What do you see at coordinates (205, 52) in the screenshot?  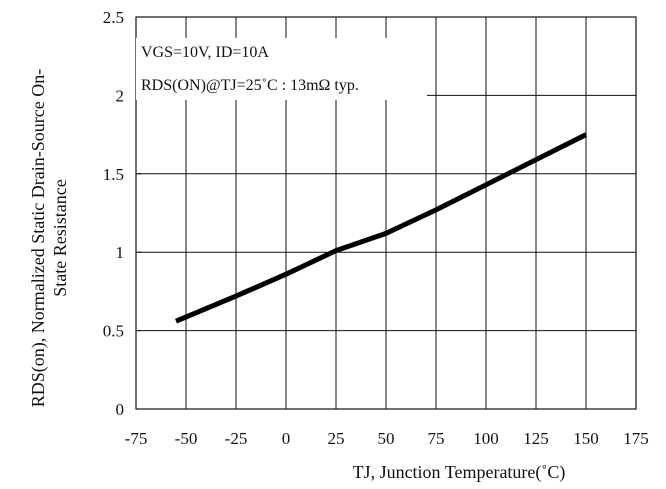 I see `annotation-line-1: VGS=10V, ID=10A` at bounding box center [205, 52].